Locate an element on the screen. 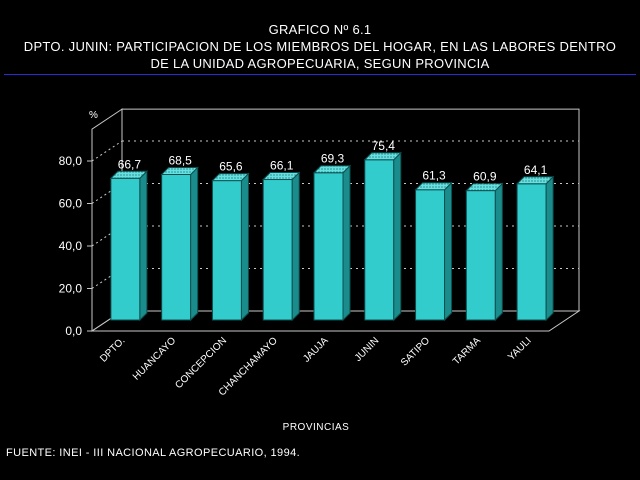 The height and width of the screenshot is (480, 640). data-label: 60,9 is located at coordinates (485, 177).